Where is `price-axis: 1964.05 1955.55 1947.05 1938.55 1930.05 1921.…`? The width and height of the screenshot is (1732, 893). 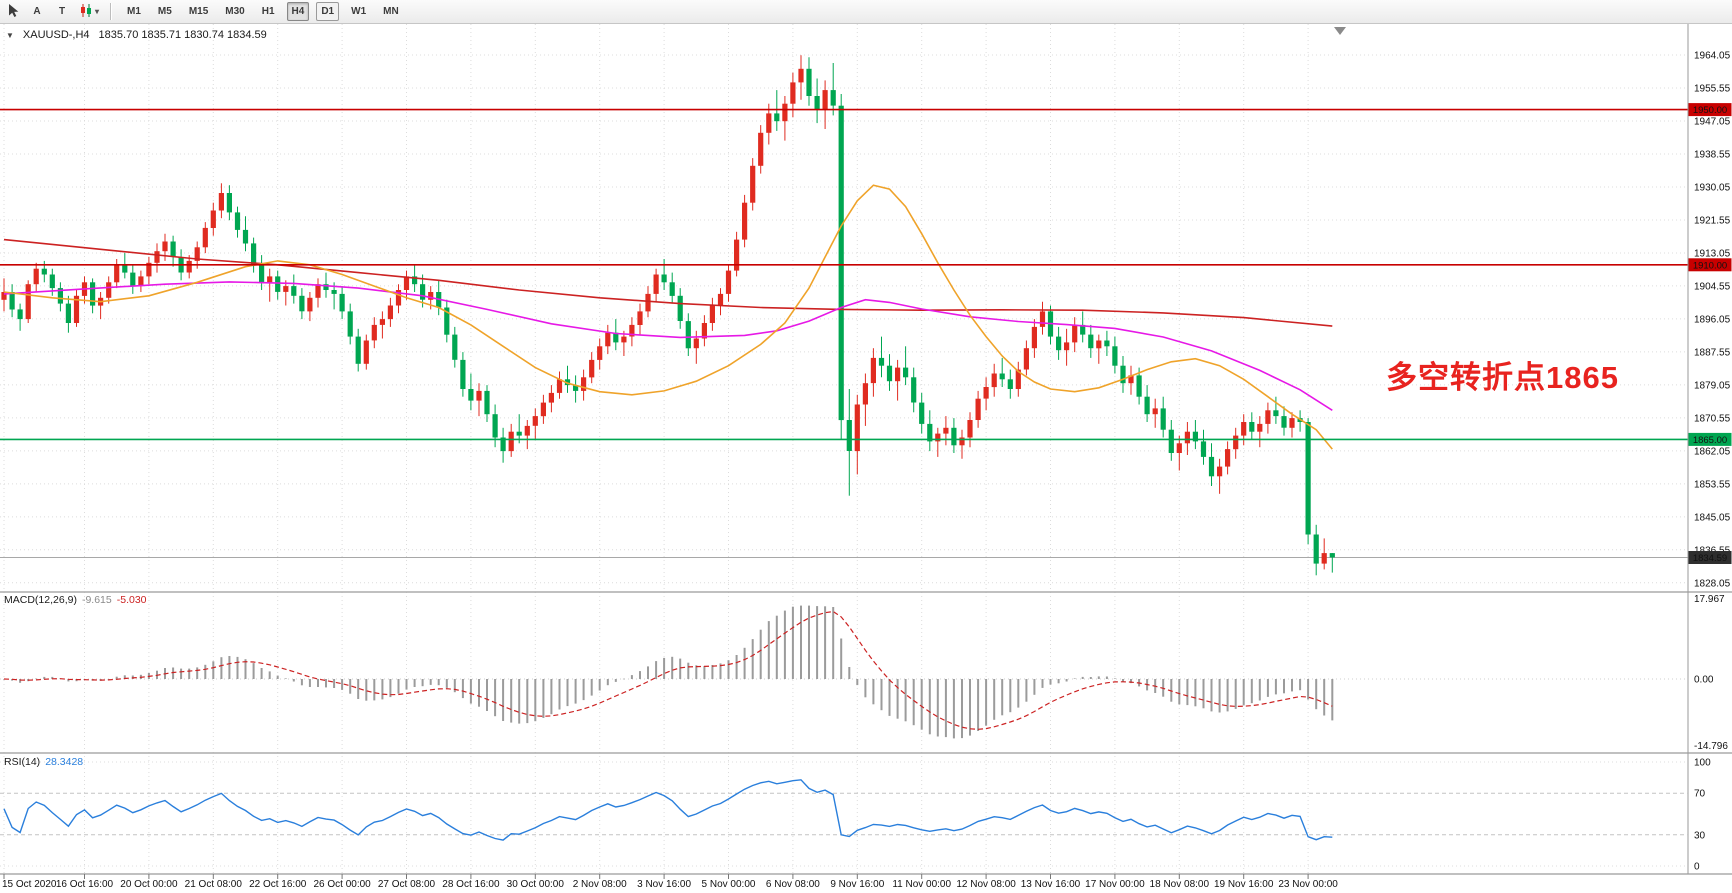
price-axis: 1964.05 1955.55 1947.05 1938.55 1930.05 1921.… is located at coordinates (1712, 320).